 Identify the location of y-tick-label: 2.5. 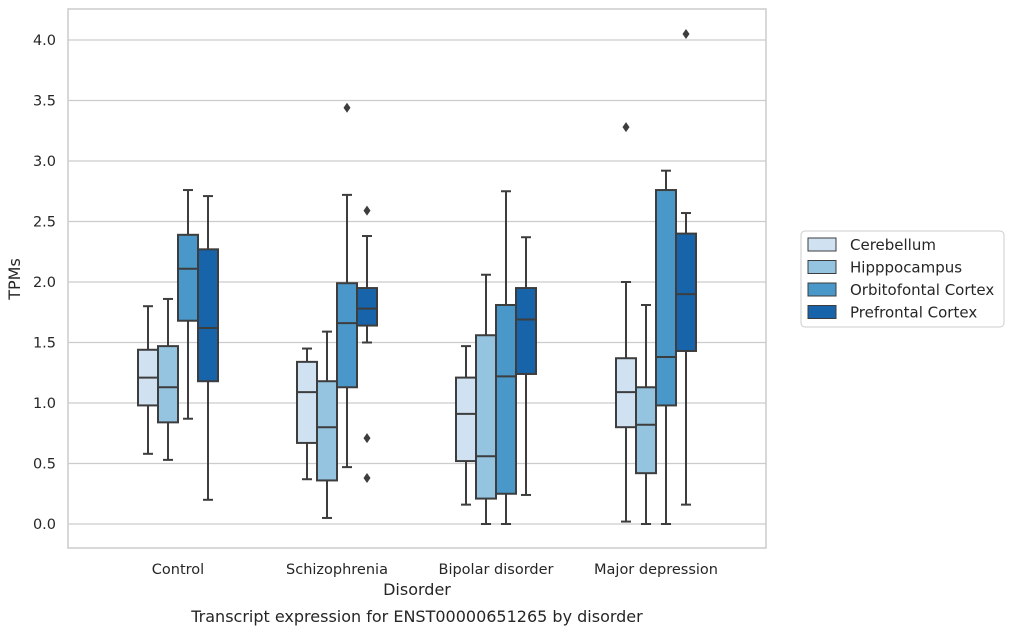
(44, 223).